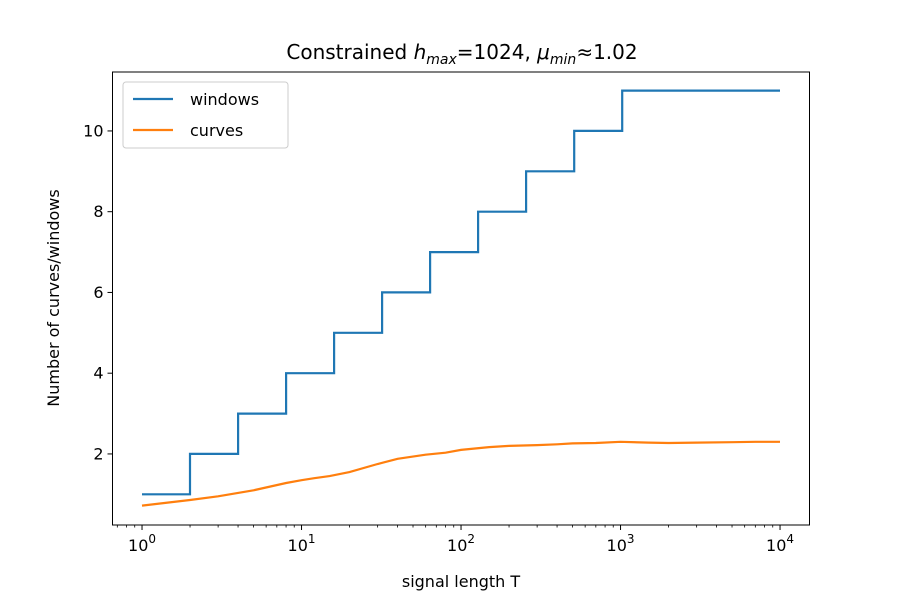 The width and height of the screenshot is (900, 600). What do you see at coordinates (98, 453) in the screenshot?
I see `y-tick-label: 2` at bounding box center [98, 453].